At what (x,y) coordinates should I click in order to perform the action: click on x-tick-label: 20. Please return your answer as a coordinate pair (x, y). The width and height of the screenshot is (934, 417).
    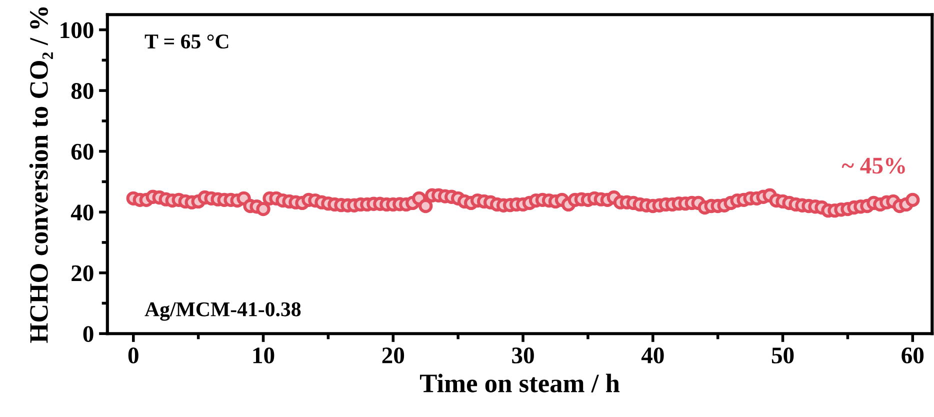
    Looking at the image, I should click on (393, 355).